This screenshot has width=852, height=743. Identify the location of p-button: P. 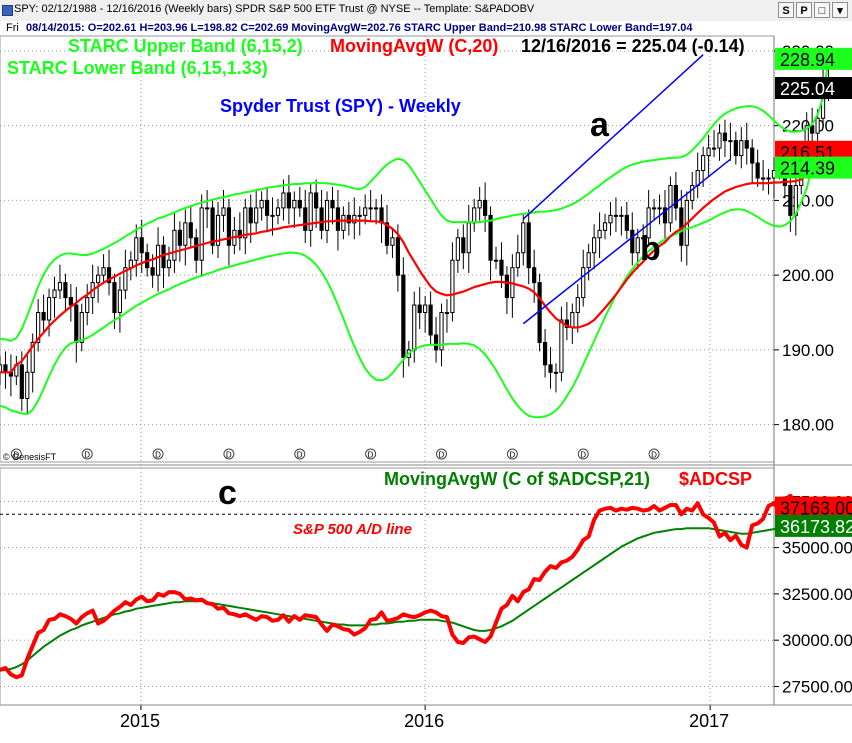
(804, 10).